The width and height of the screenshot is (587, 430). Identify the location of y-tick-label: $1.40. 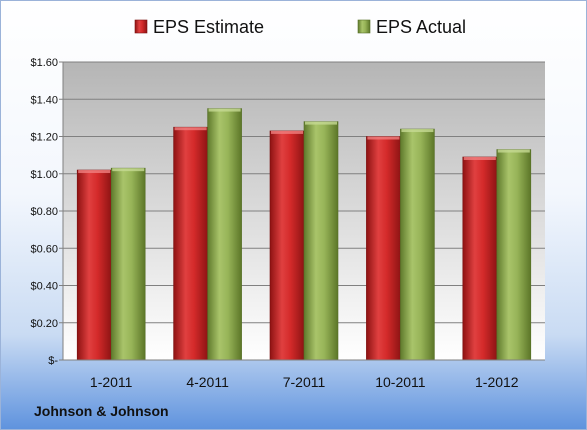
(44, 100).